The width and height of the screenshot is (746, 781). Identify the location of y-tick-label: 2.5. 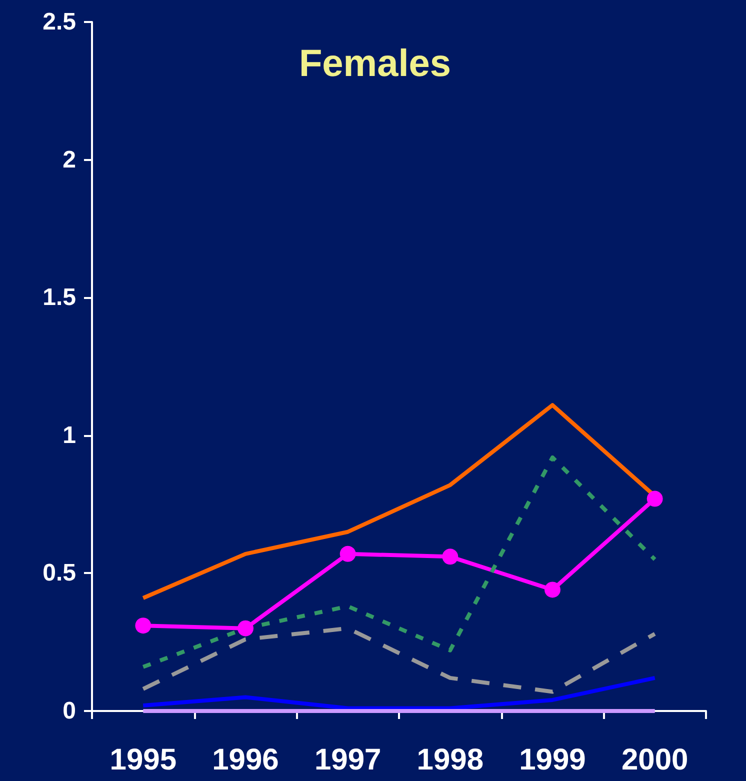
(59, 22).